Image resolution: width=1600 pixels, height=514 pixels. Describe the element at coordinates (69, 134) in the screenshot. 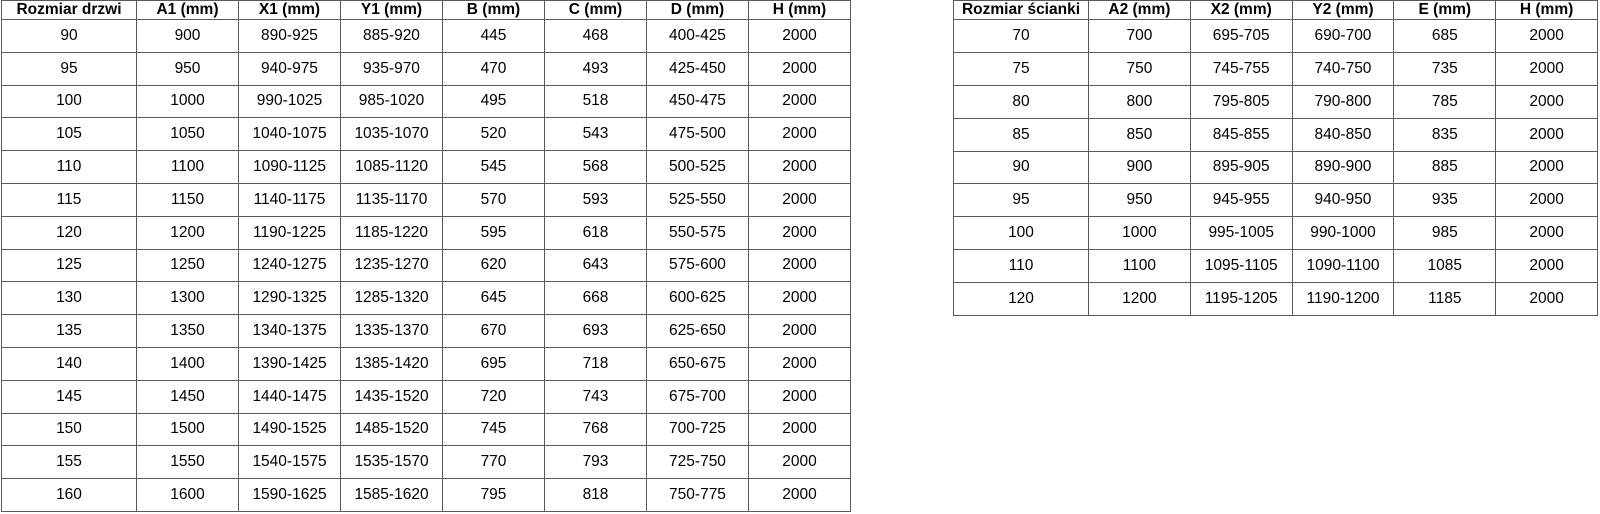

I see `table-cell: 105` at that location.